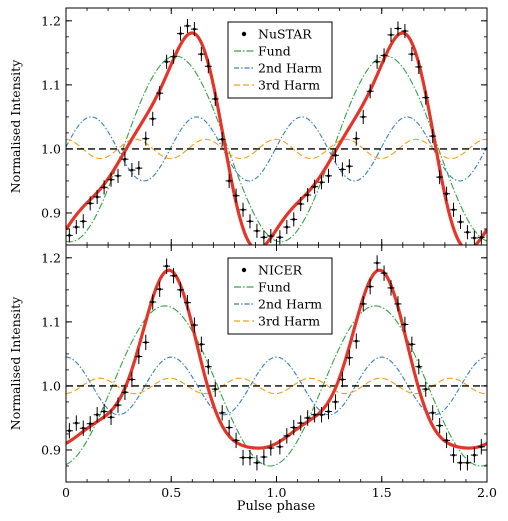 The width and height of the screenshot is (508, 521). What do you see at coordinates (382, 492) in the screenshot?
I see `x-tick-label: 1.5` at bounding box center [382, 492].